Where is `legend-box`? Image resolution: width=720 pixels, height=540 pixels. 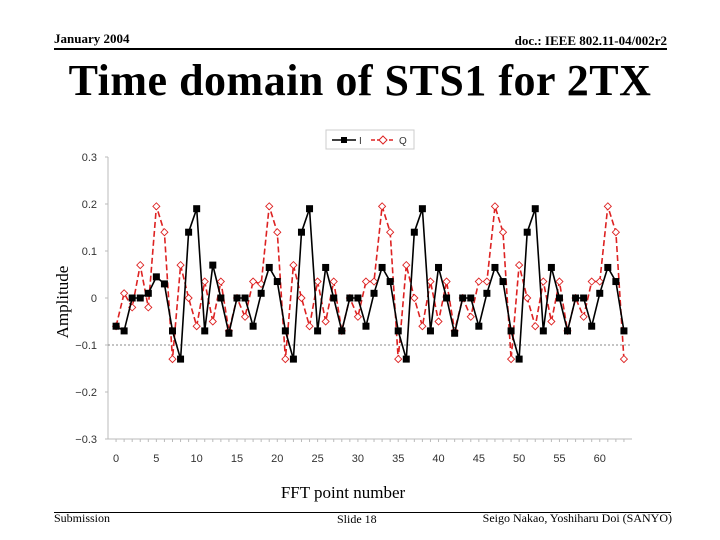 legend-box is located at coordinates (370, 139).